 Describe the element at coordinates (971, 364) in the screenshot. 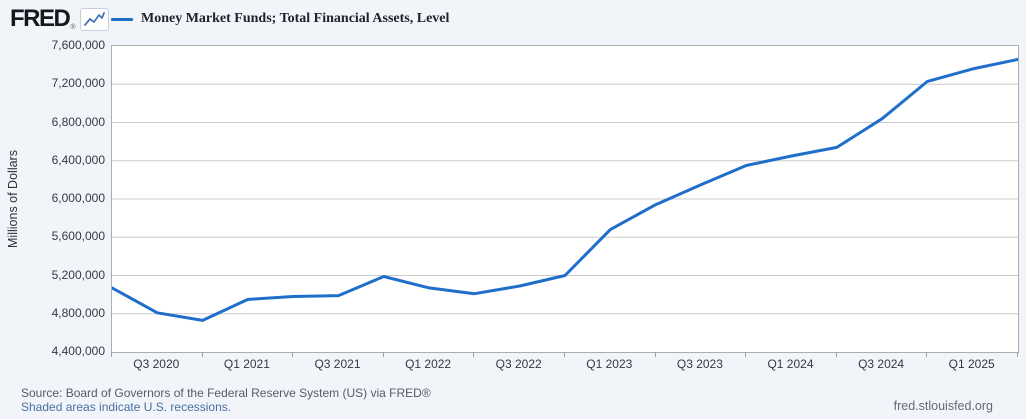

I see `x-tick-label: Q1 2025` at that location.